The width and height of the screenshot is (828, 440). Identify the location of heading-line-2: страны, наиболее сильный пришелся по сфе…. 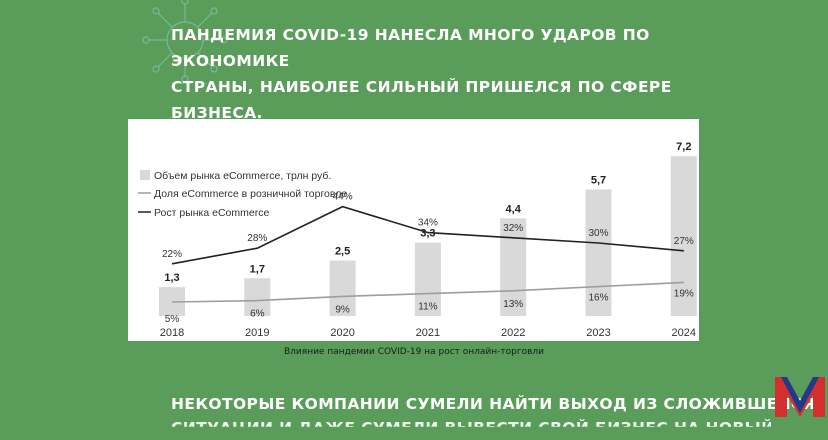
(421, 100).